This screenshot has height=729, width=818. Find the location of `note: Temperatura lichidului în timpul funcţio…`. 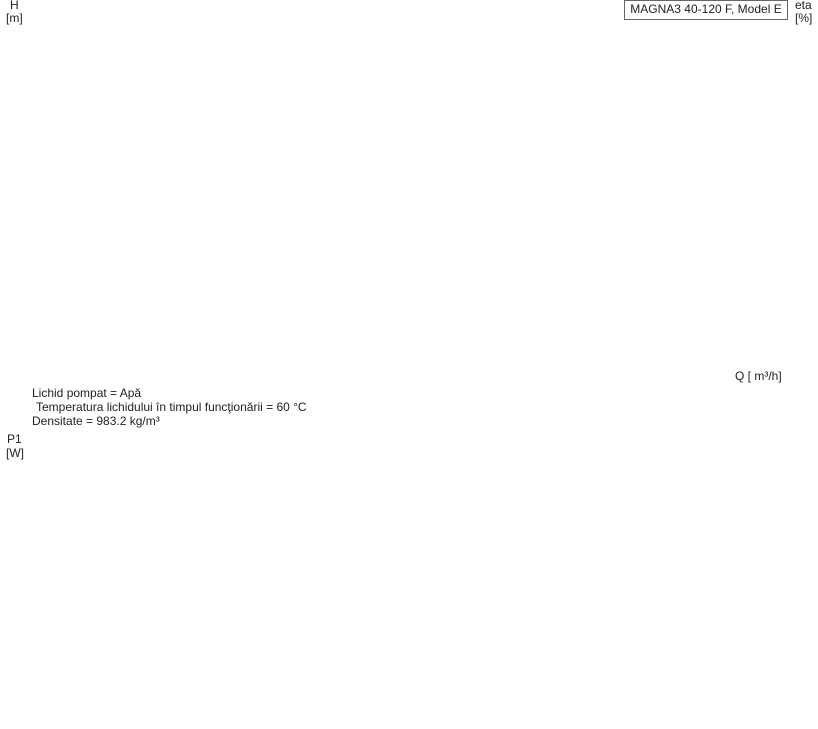

note: Temperatura lichidului în timpul funcţio… is located at coordinates (171, 407).